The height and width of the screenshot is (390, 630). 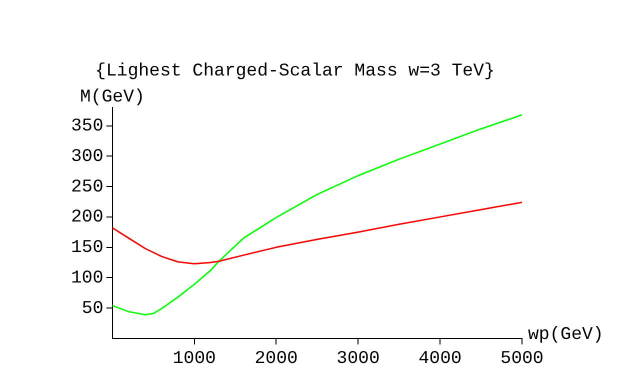 I want to click on y-tick-label: 50, so click(x=93, y=308).